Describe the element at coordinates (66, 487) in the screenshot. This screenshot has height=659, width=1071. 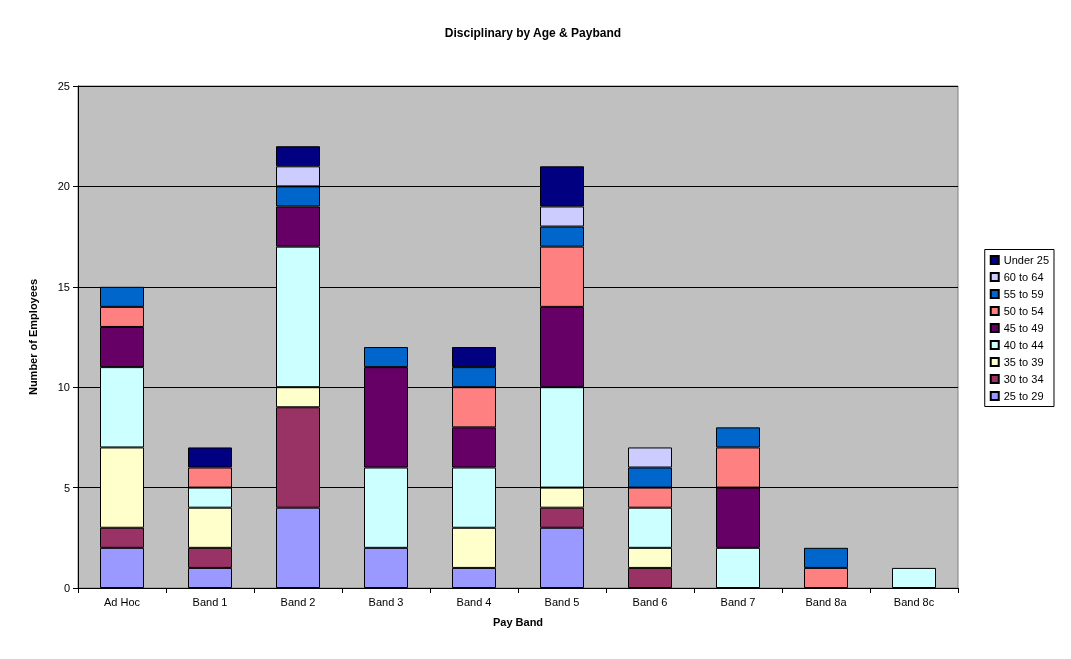
I see `y-tick-label: 5` at that location.